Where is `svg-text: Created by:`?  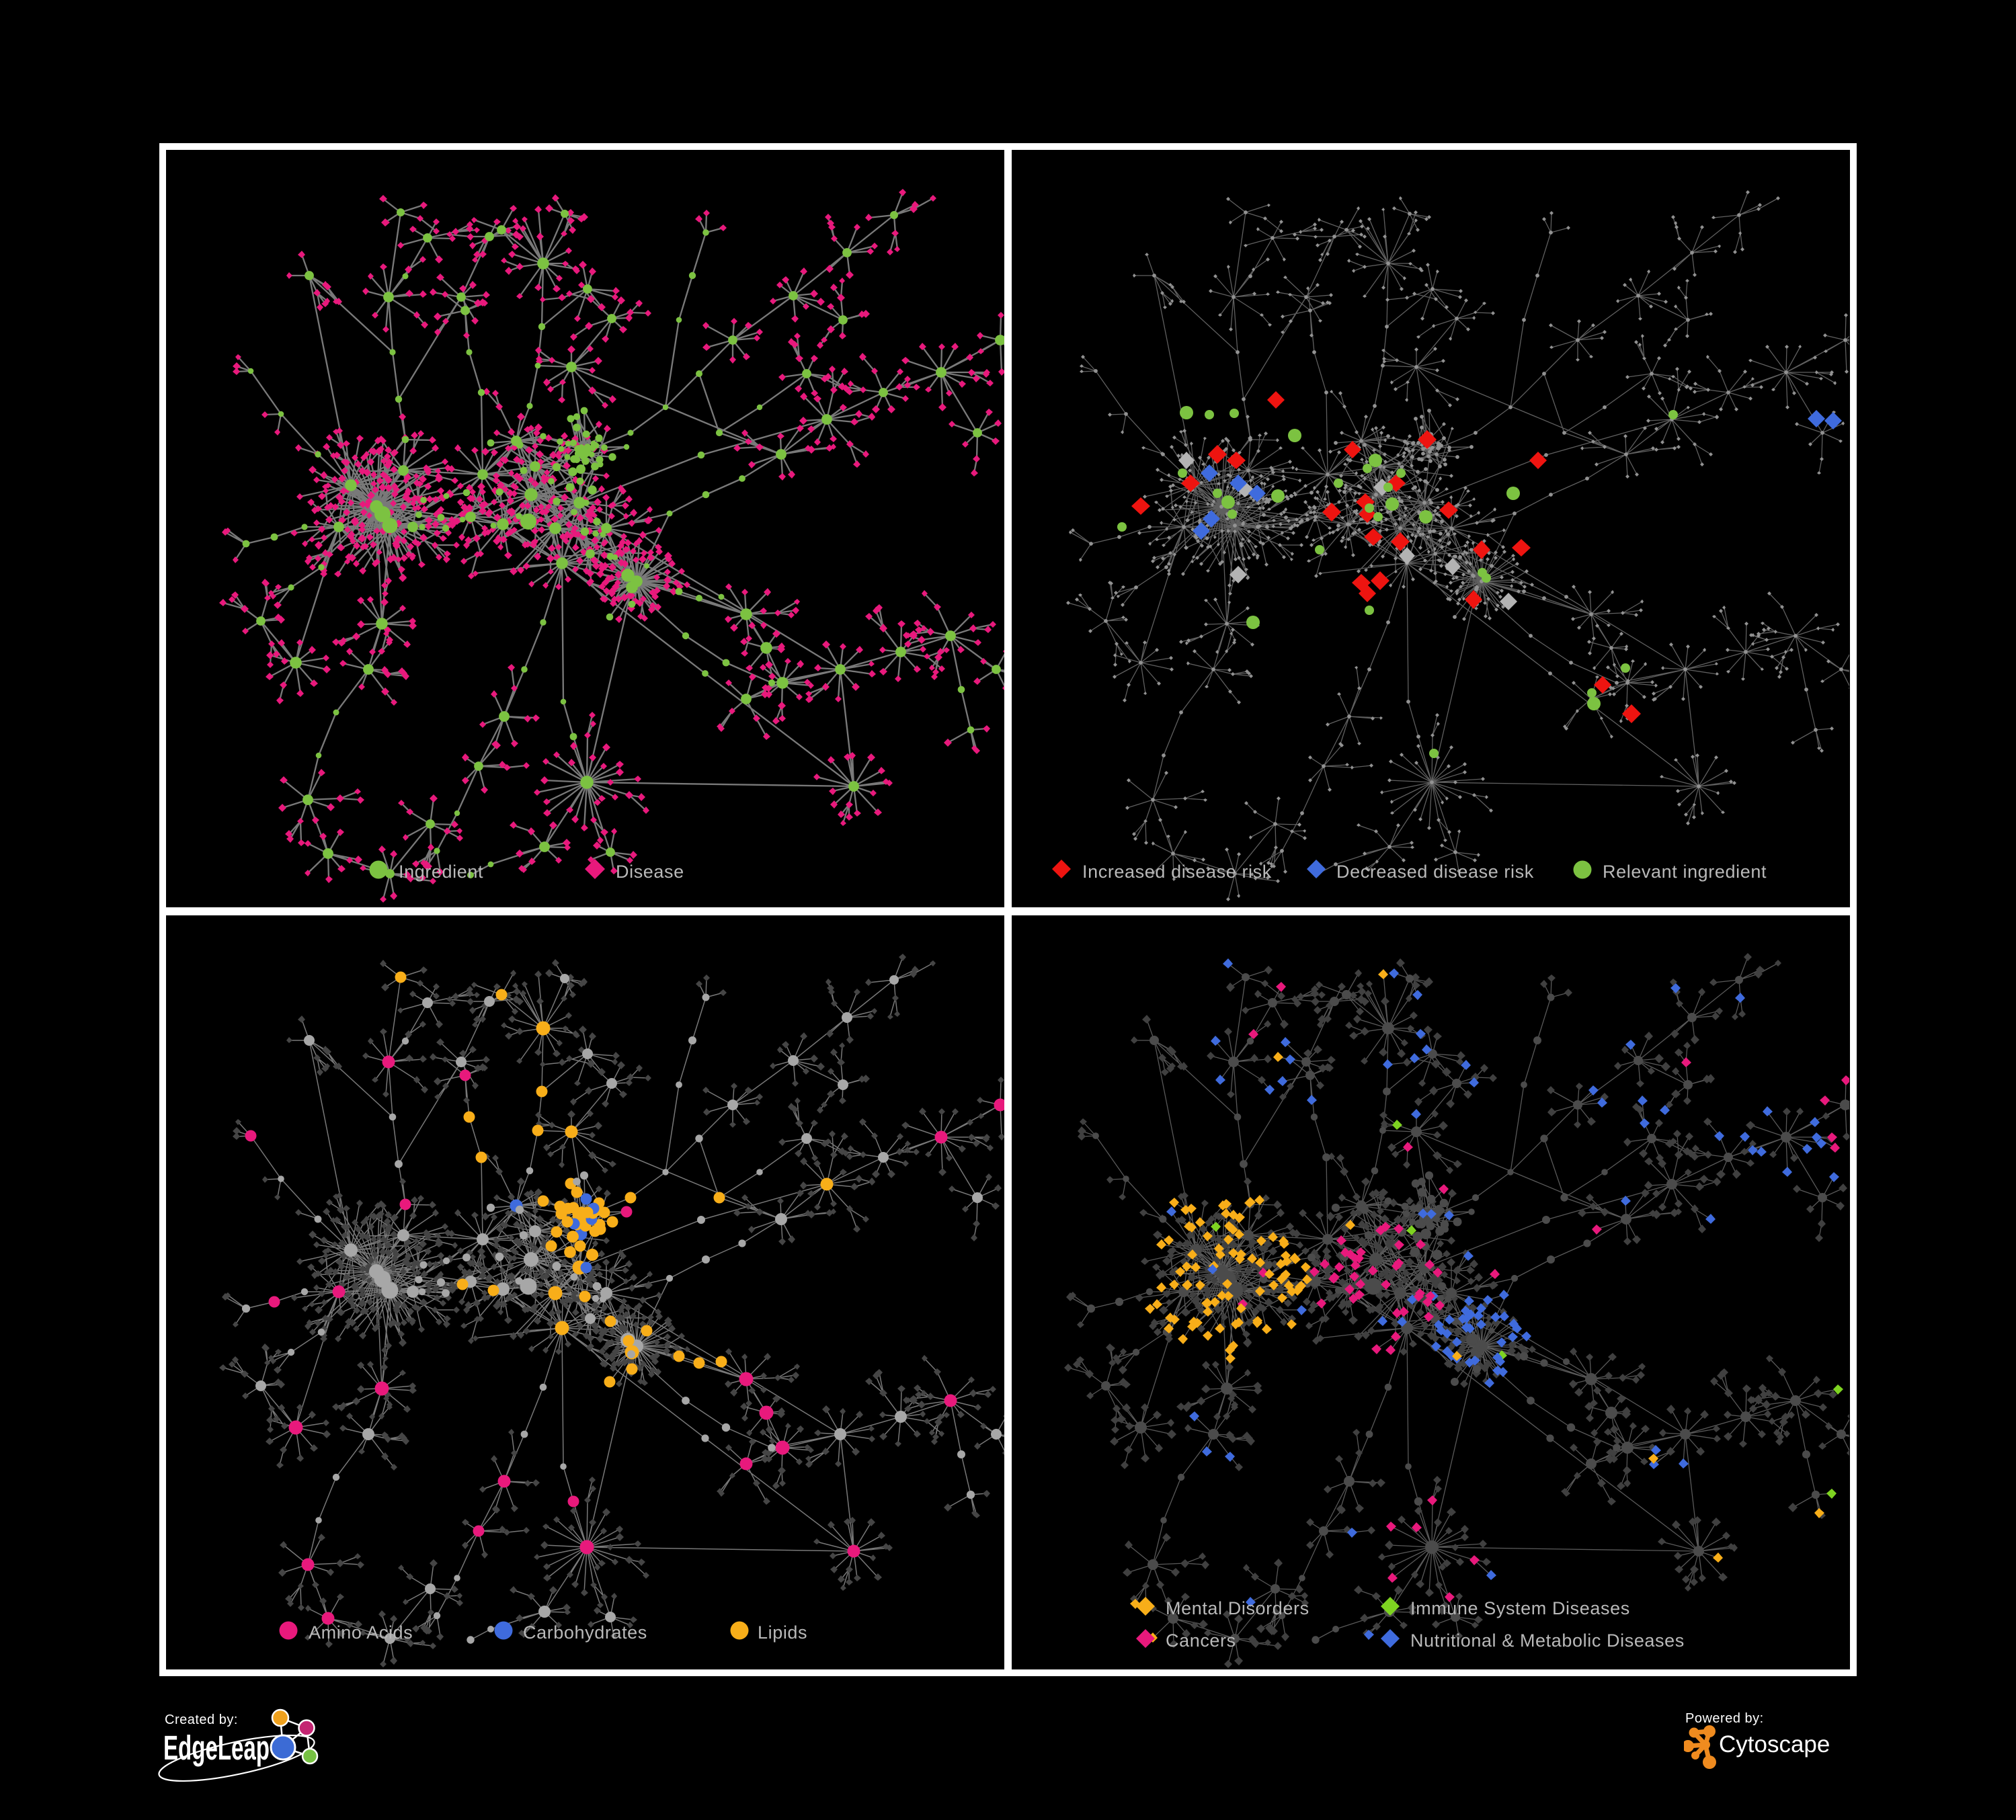 svg-text: Created by: is located at coordinates (201, 1720).